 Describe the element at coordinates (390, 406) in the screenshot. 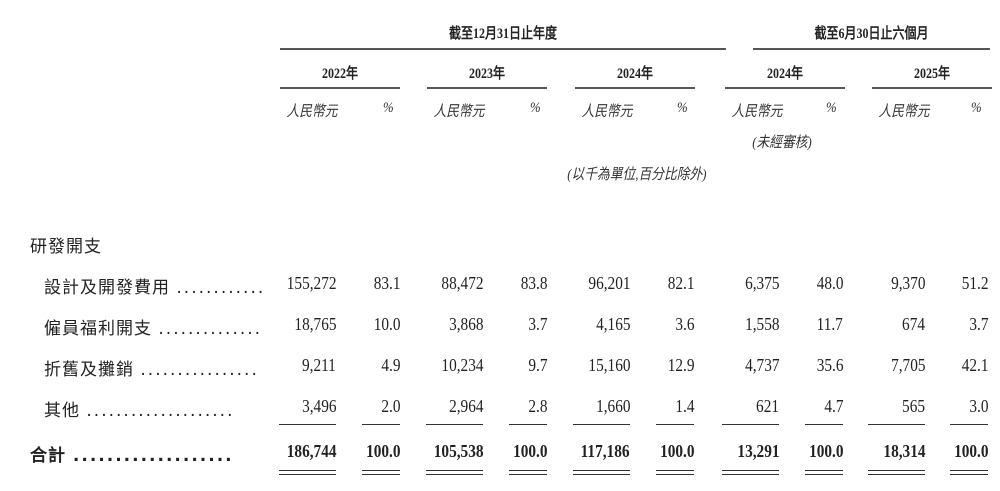

I see `percent-cell: 2.0` at that location.